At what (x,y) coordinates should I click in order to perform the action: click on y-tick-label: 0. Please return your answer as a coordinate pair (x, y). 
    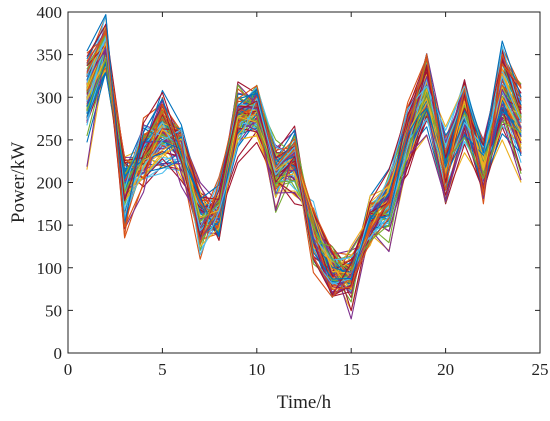
    Looking at the image, I should click on (58, 353).